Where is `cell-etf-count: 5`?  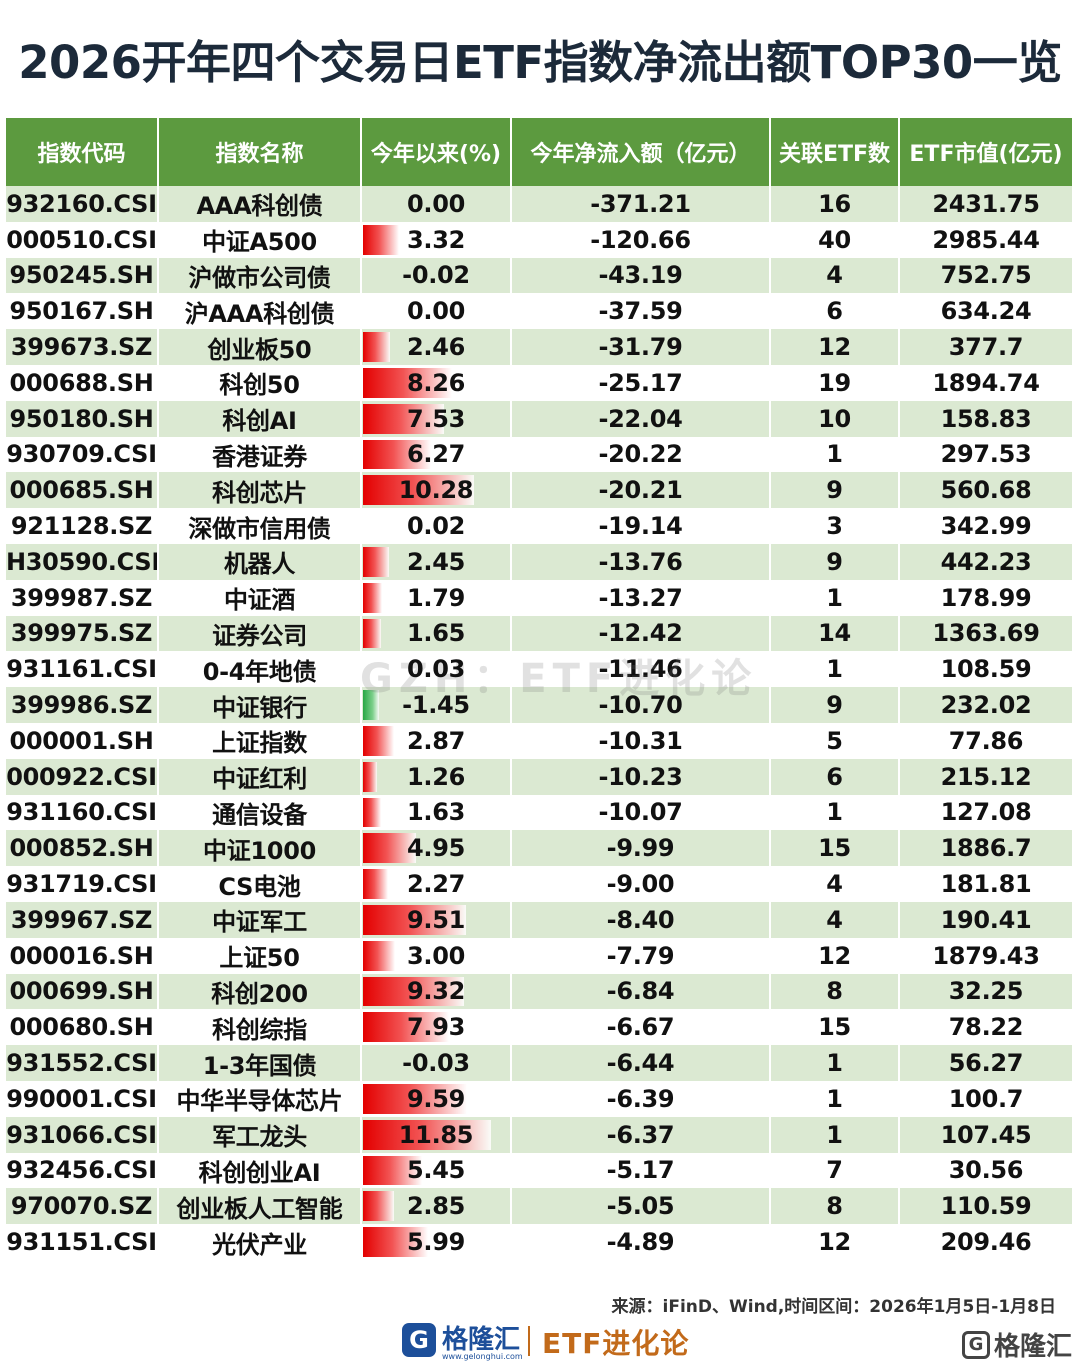 cell-etf-count: 5 is located at coordinates (835, 740).